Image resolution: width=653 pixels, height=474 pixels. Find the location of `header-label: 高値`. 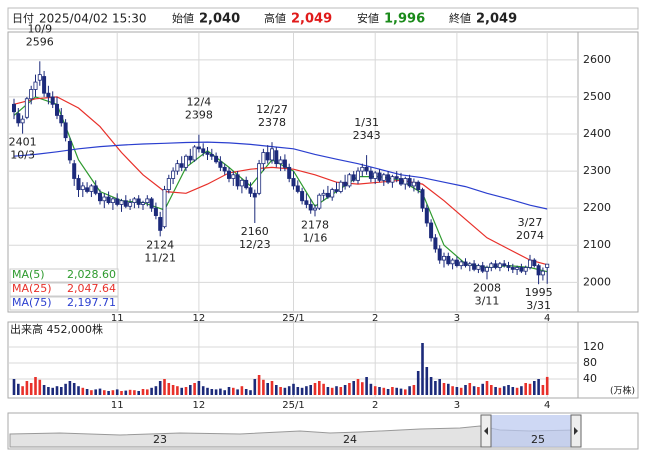

header-label: 高値 is located at coordinates (275, 18).